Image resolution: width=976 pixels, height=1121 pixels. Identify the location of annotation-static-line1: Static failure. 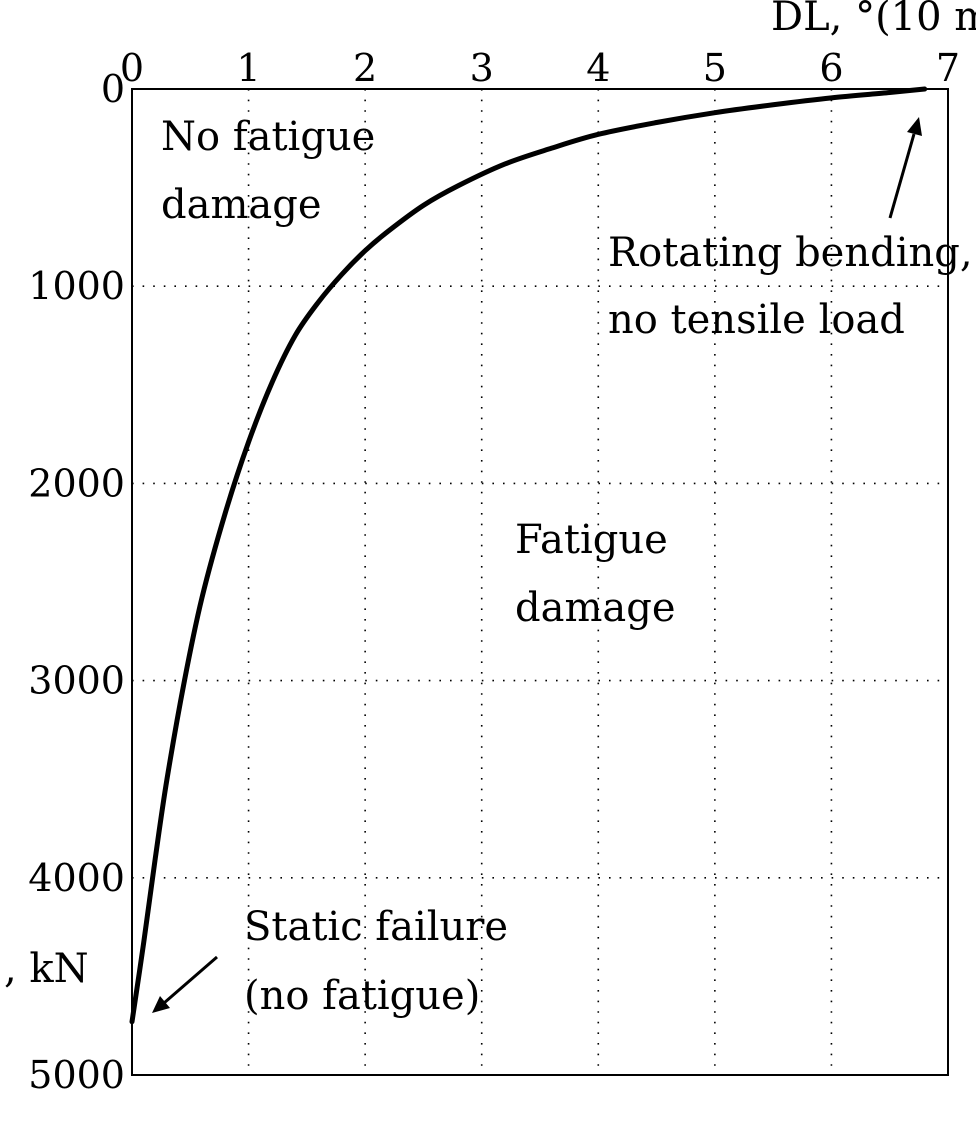
(376, 927).